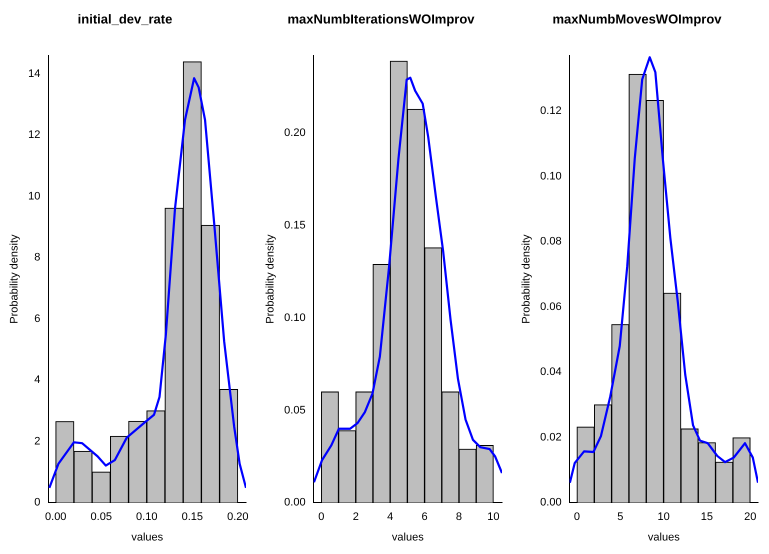  What do you see at coordinates (101, 517) in the screenshot?
I see `x-tick-label: 0.05` at bounding box center [101, 517].